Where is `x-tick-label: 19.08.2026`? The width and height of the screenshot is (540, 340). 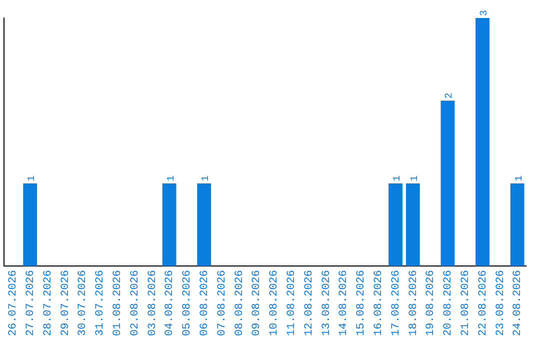
x-tick-label: 19.08.2026 is located at coordinates (431, 303).